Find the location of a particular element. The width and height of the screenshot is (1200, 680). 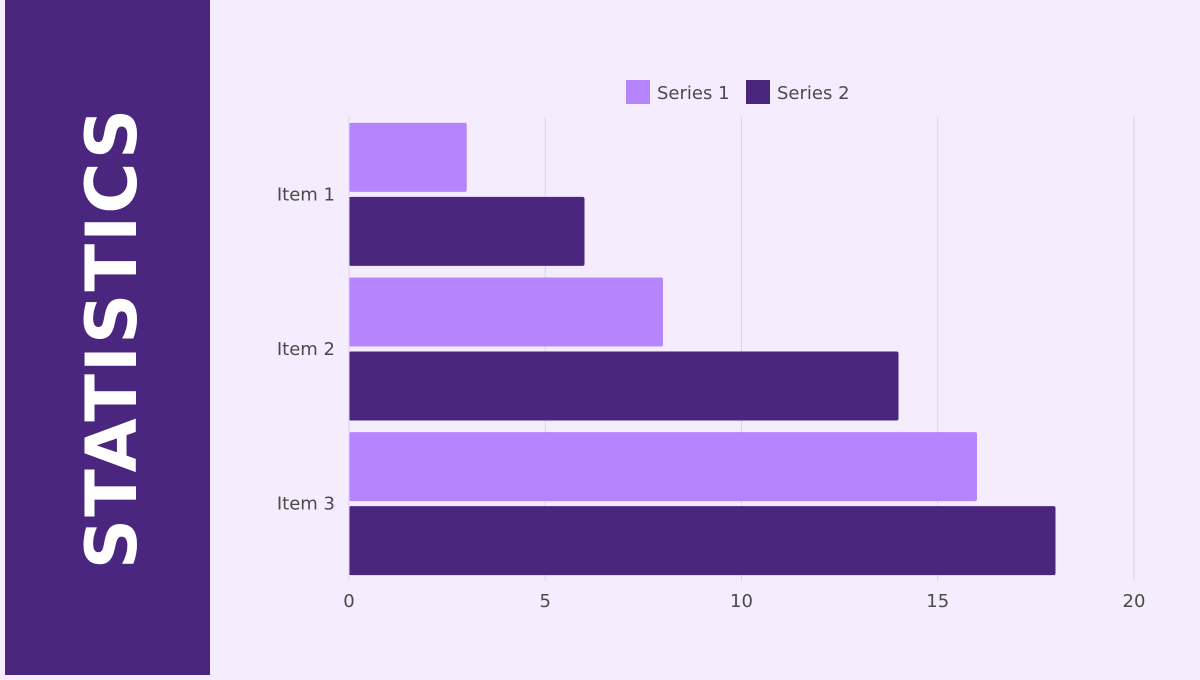

legend: Series 1 Series 2 is located at coordinates (738, 92).